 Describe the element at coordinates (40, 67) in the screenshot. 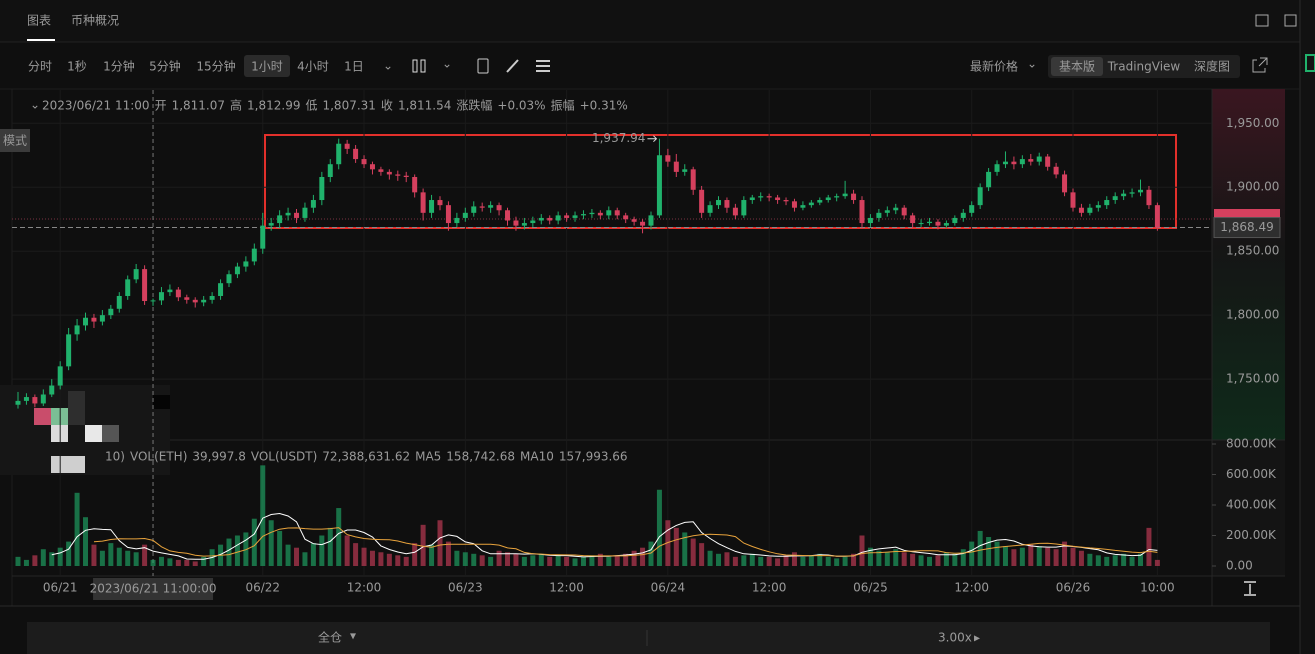

I see `interval: 分时` at that location.